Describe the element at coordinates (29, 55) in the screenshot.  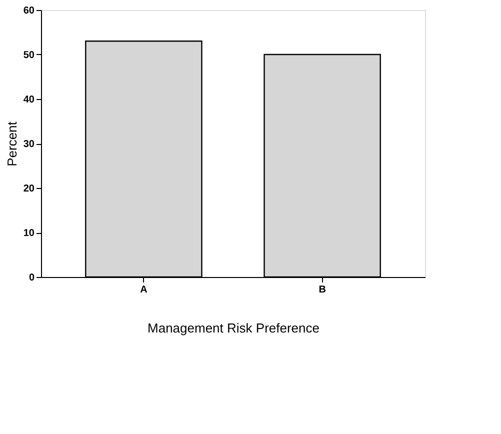
I see `y-tick-label: 50` at that location.